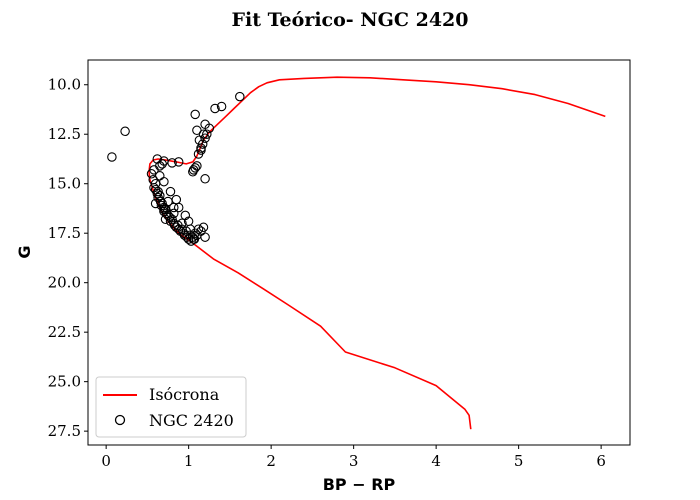 Image resolution: width=700 pixels, height=500 pixels. I want to click on y-tick-label: 10.0, so click(64, 85).